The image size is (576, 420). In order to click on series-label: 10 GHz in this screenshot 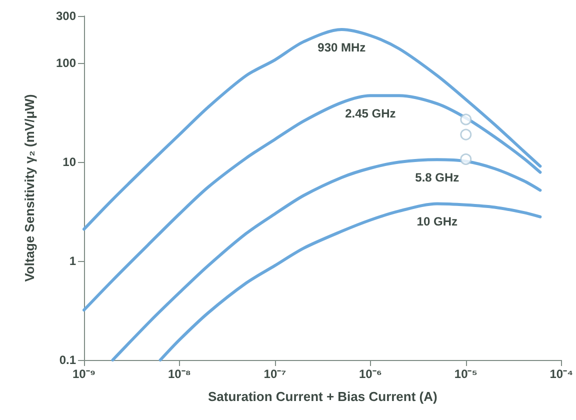, I will do `click(437, 221)`.